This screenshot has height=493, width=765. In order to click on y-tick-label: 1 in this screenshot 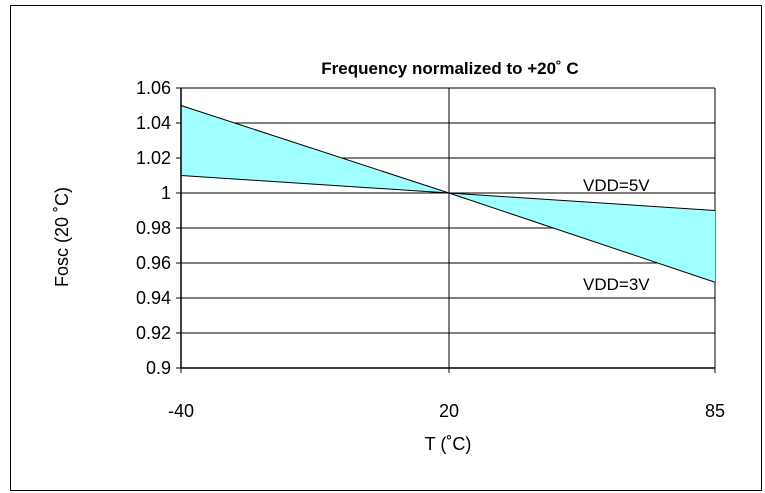, I will do `click(166, 193)`.